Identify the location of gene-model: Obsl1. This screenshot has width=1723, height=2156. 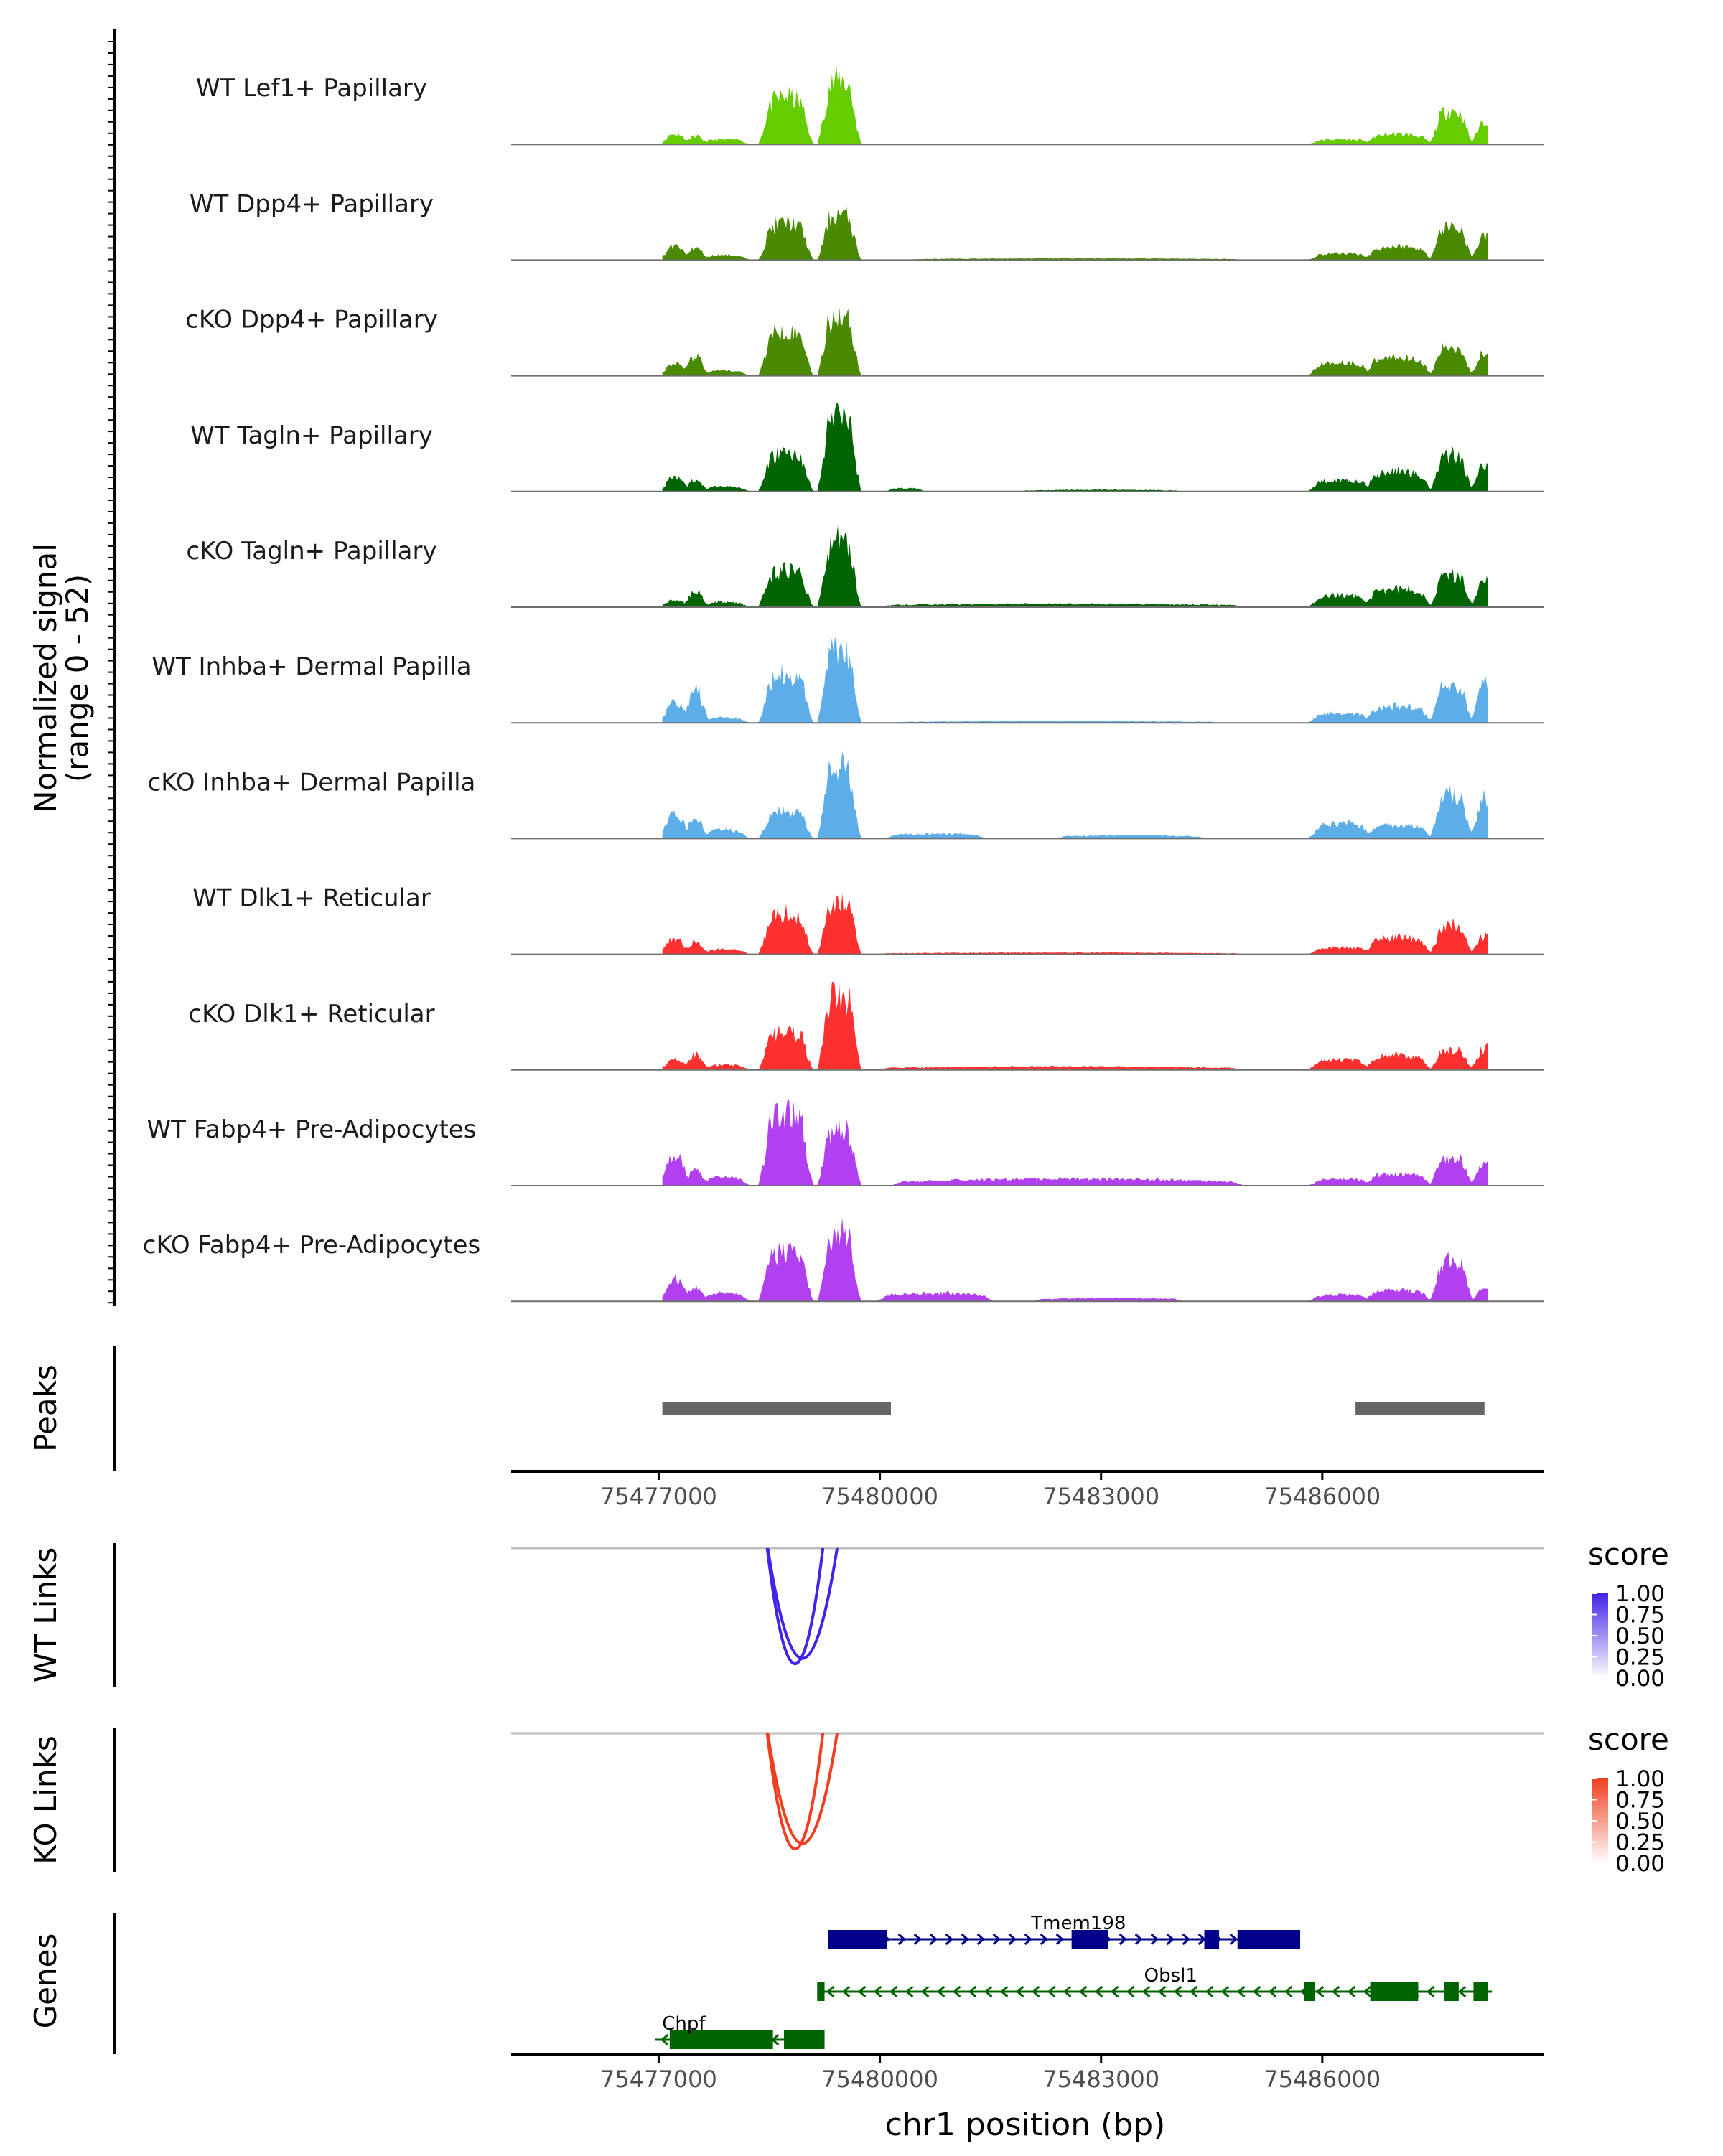
(1155, 1983).